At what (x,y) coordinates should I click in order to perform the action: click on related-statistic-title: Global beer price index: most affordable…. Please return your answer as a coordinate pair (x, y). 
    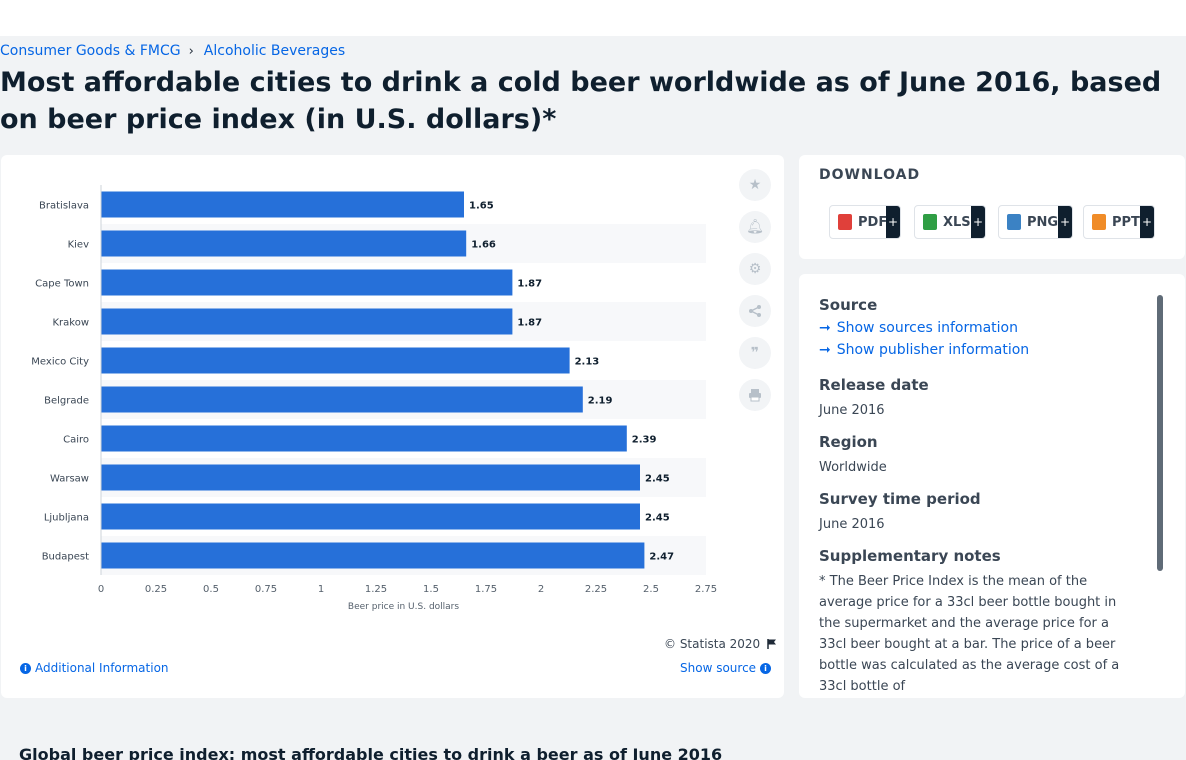
    Looking at the image, I should click on (371, 752).